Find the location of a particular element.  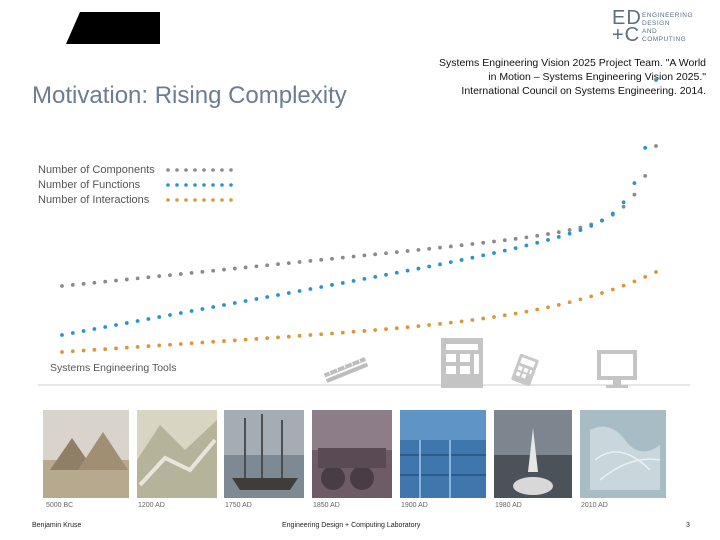

logo-text: ENGINEERING DESIGN AND COMPUTING is located at coordinates (668, 27).